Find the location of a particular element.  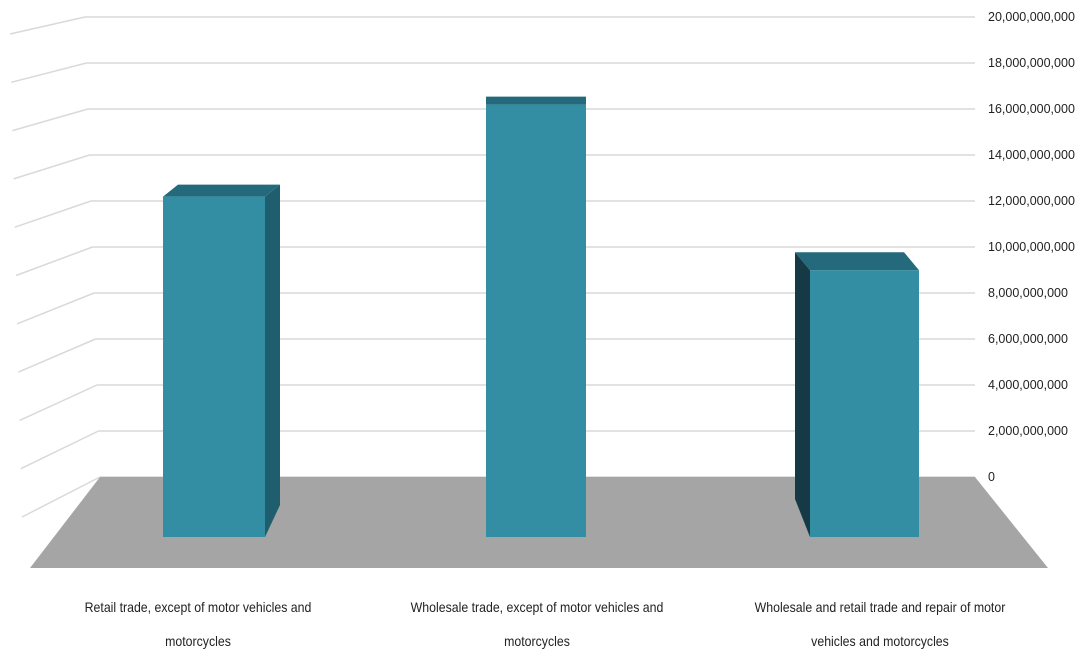

y-tick-label: 10,000,000,000 is located at coordinates (1031, 247).